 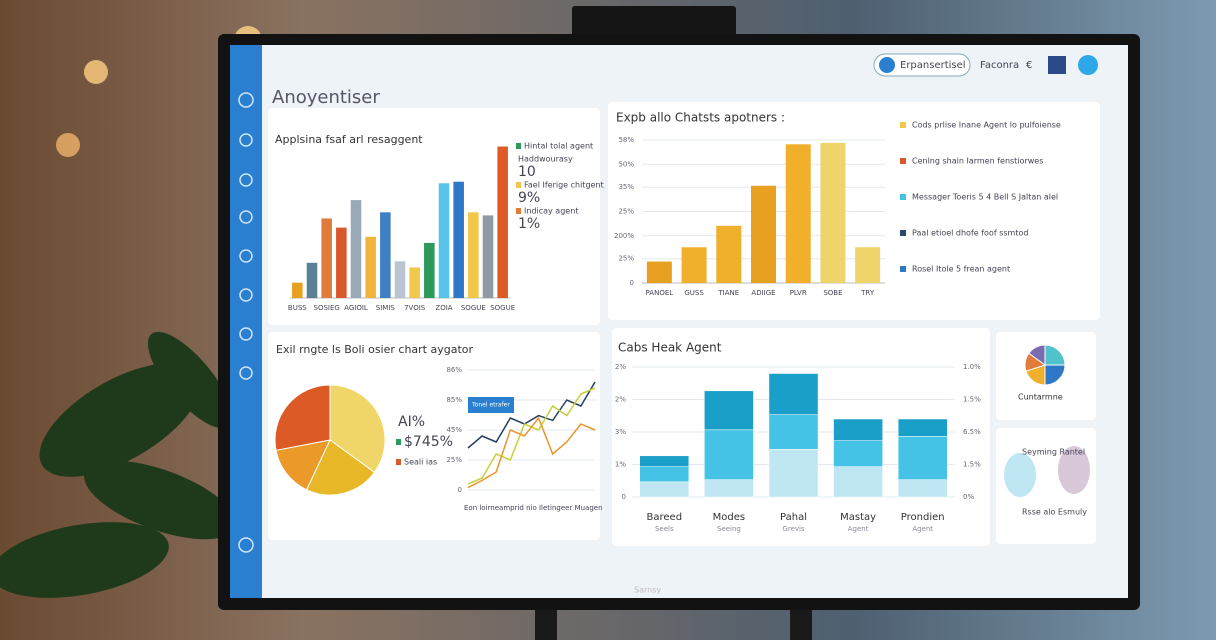 What do you see at coordinates (665, 517) in the screenshot?
I see `x-tick-label: Bareed` at bounding box center [665, 517].